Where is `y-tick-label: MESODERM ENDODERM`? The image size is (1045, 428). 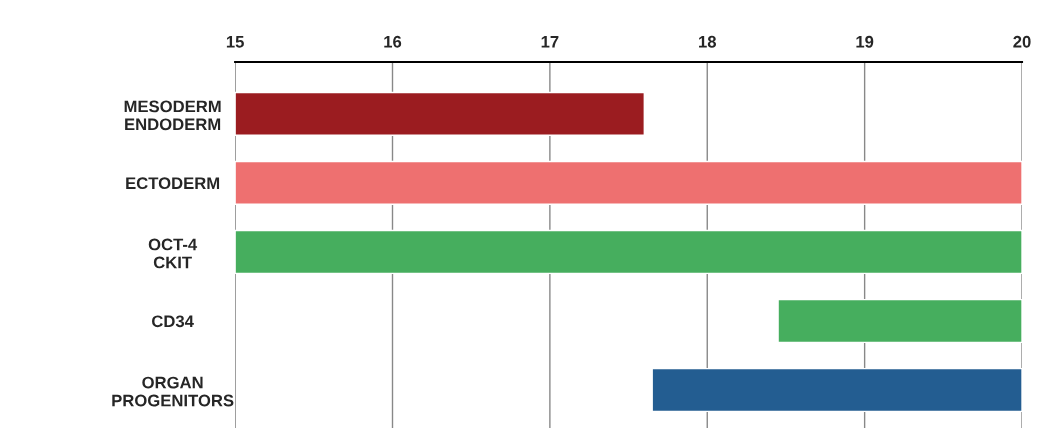 y-tick-label: MESODERM ENDODERM is located at coordinates (172, 115).